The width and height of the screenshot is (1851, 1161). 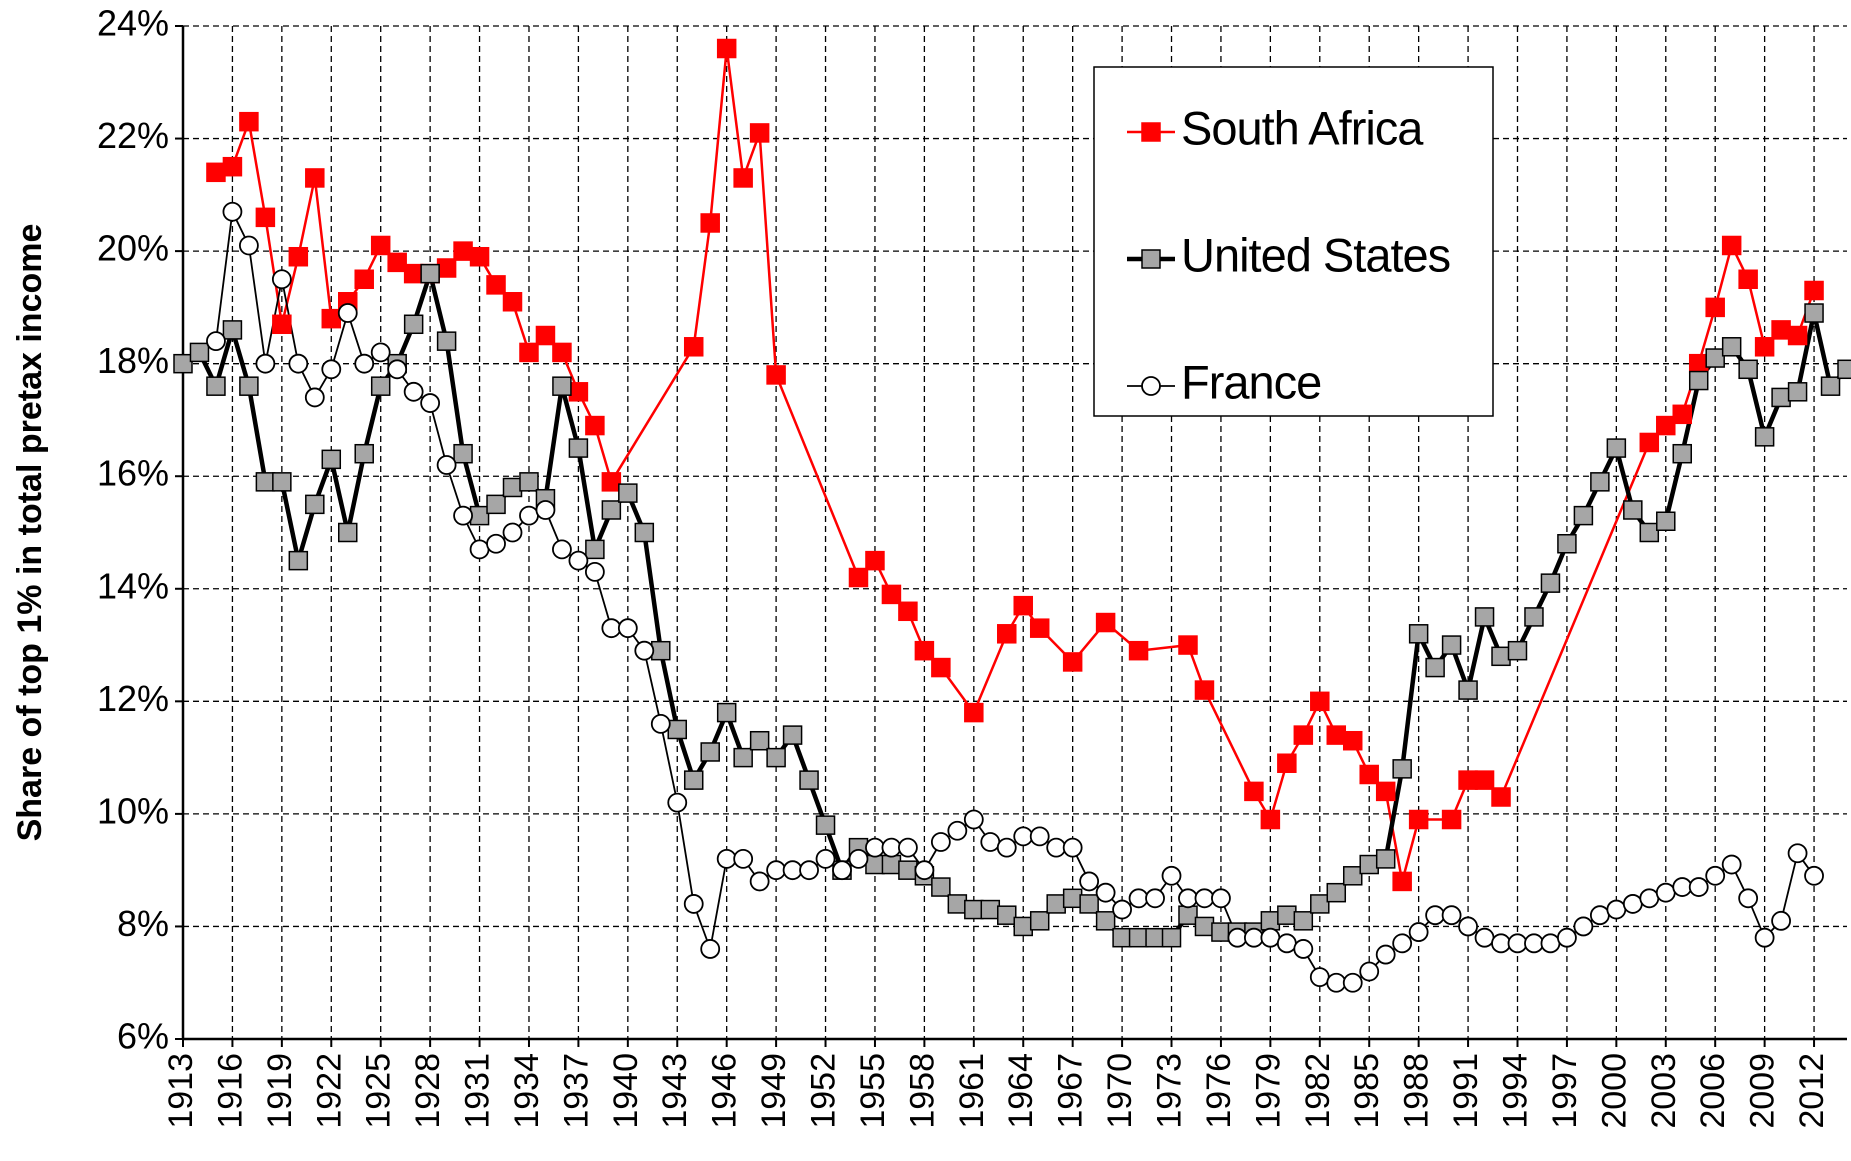 I want to click on x-tick-label: 1994, so click(x=1515, y=1091).